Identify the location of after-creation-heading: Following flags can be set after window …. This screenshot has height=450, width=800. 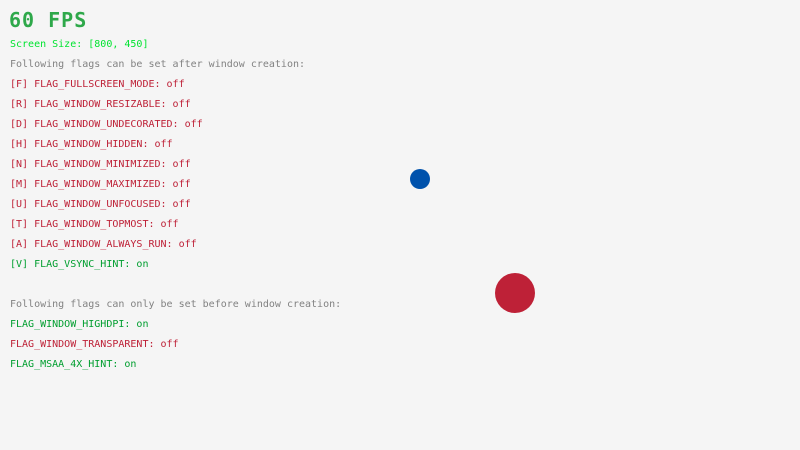
(158, 64).